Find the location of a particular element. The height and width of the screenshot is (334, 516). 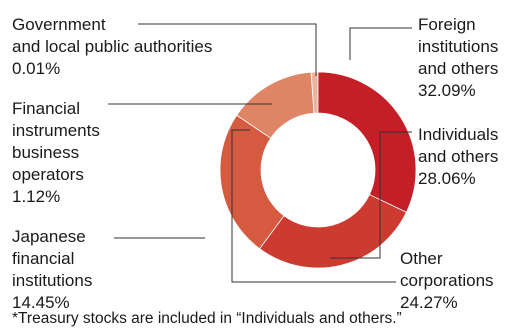

segment-label: Foreign institutions and others 32.09% is located at coordinates (458, 58).